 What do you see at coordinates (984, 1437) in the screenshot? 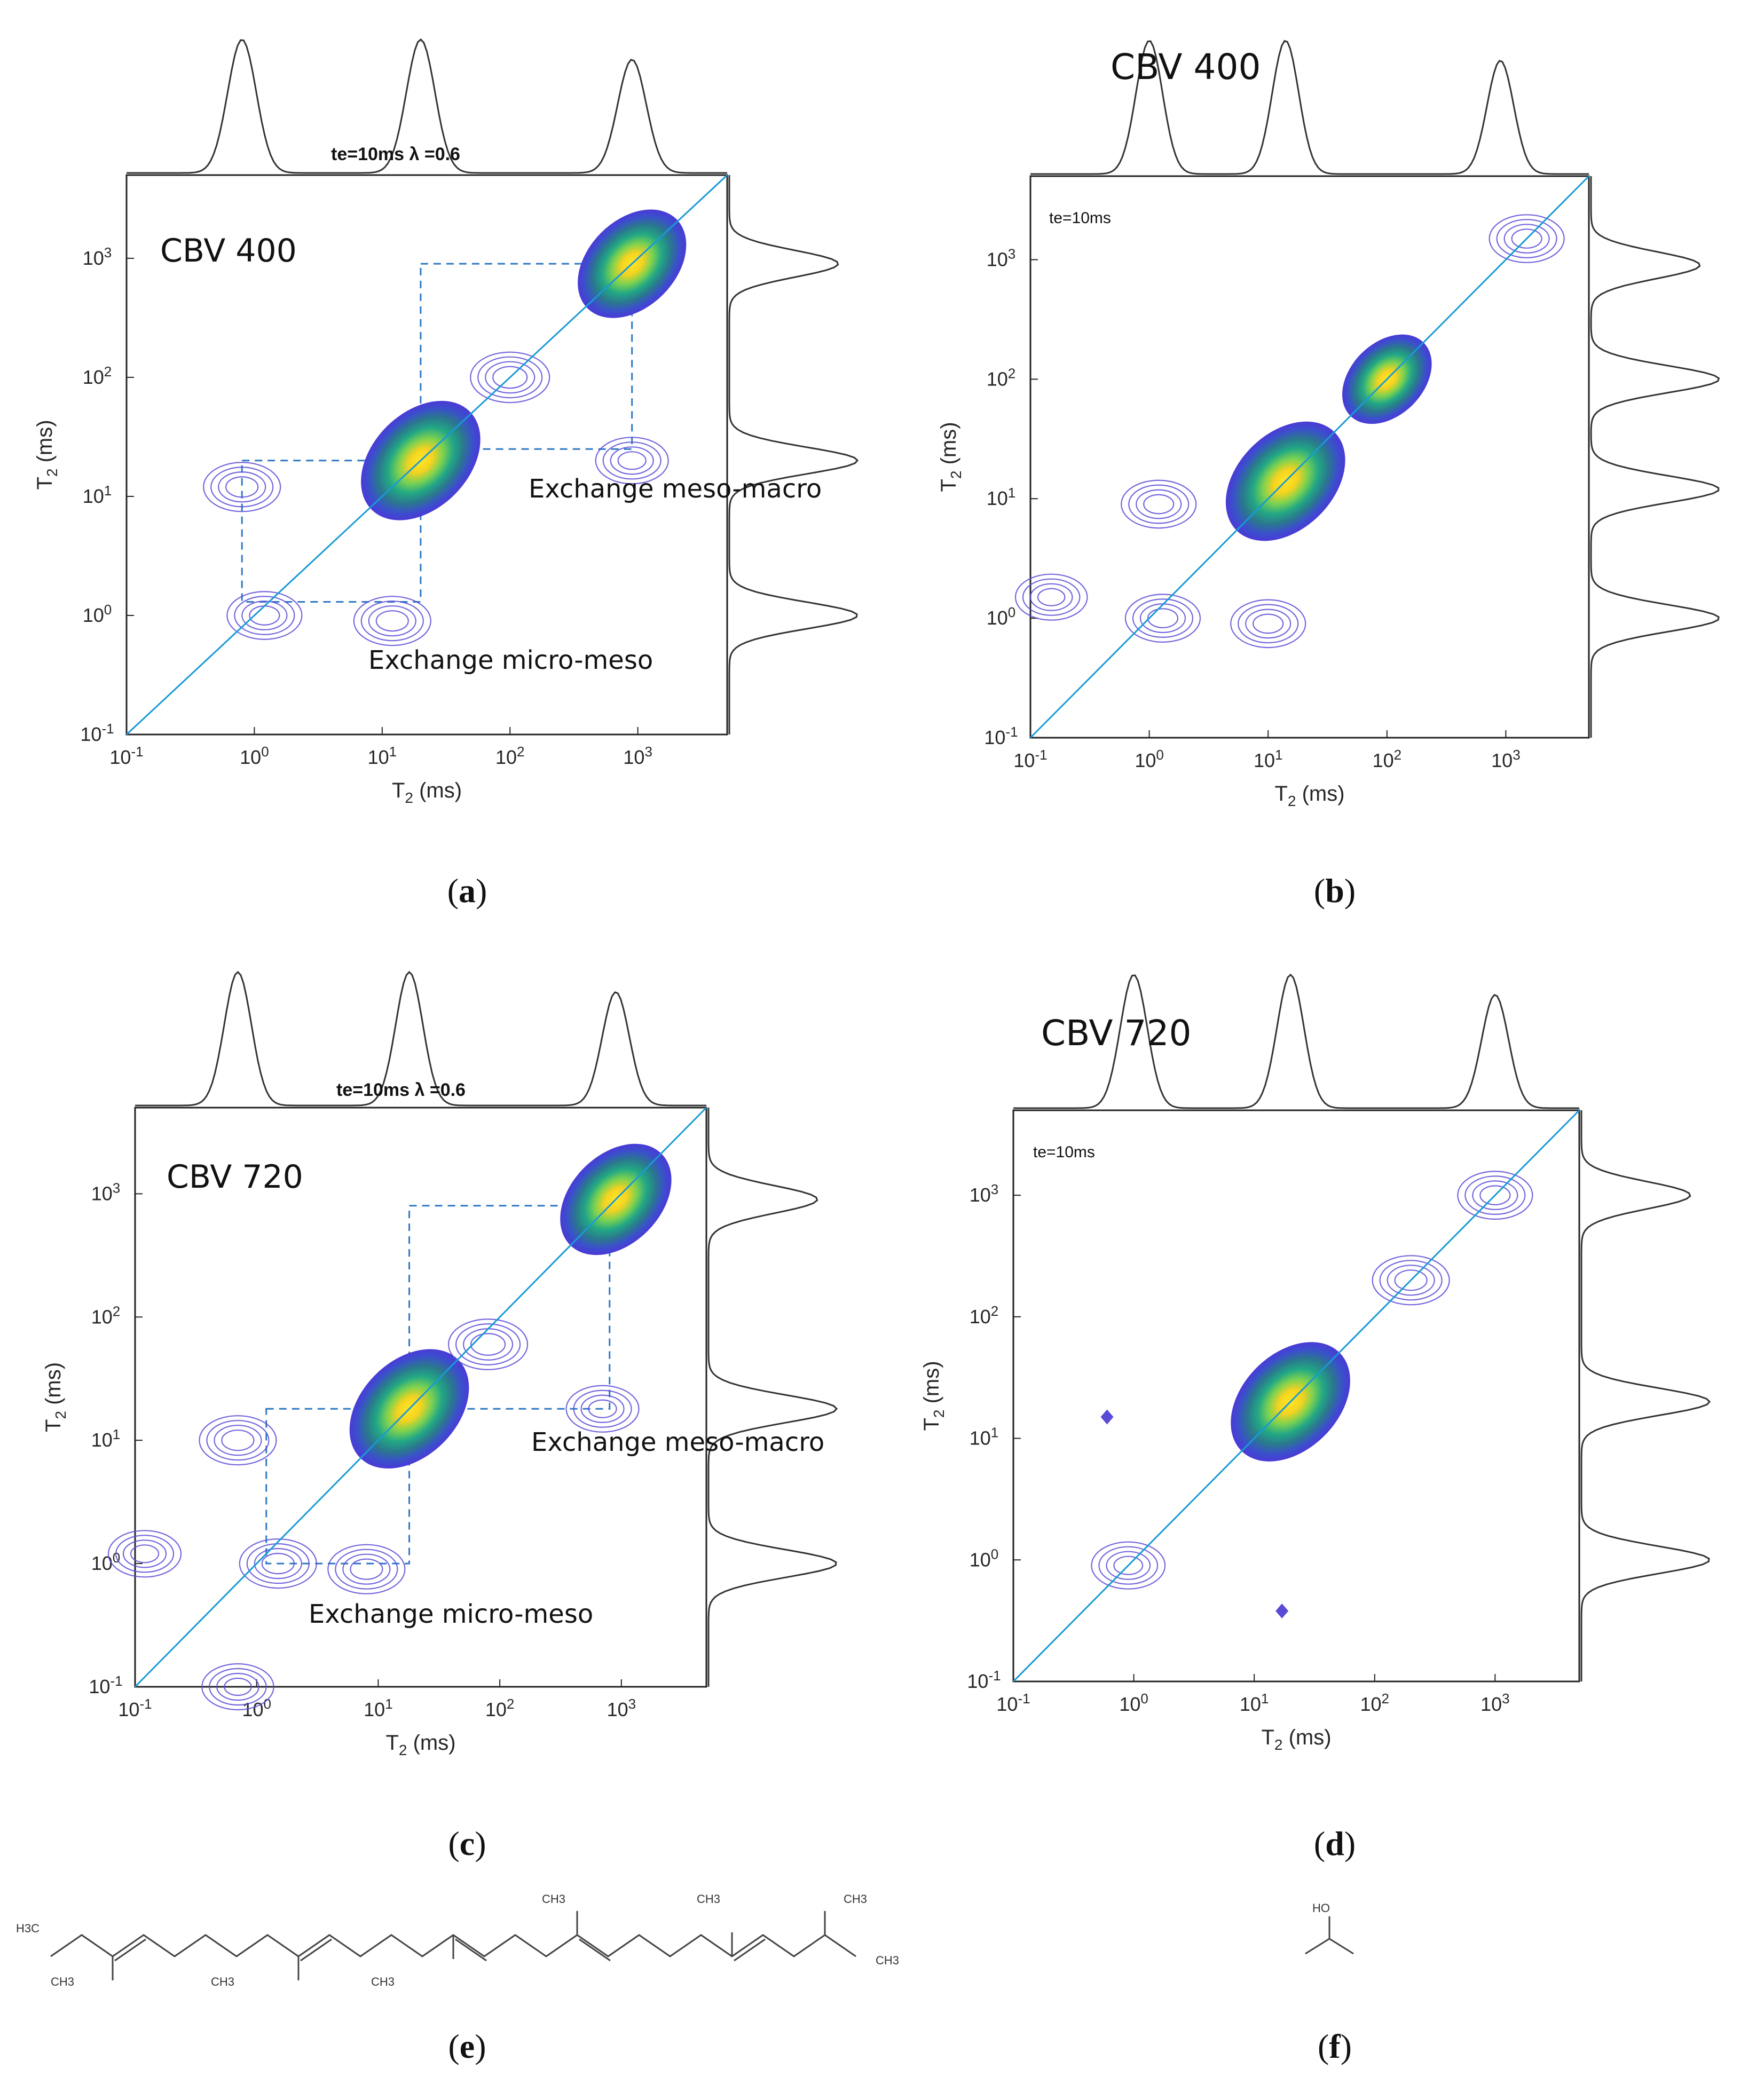
I see `y-tick-label: 10¹` at bounding box center [984, 1437].